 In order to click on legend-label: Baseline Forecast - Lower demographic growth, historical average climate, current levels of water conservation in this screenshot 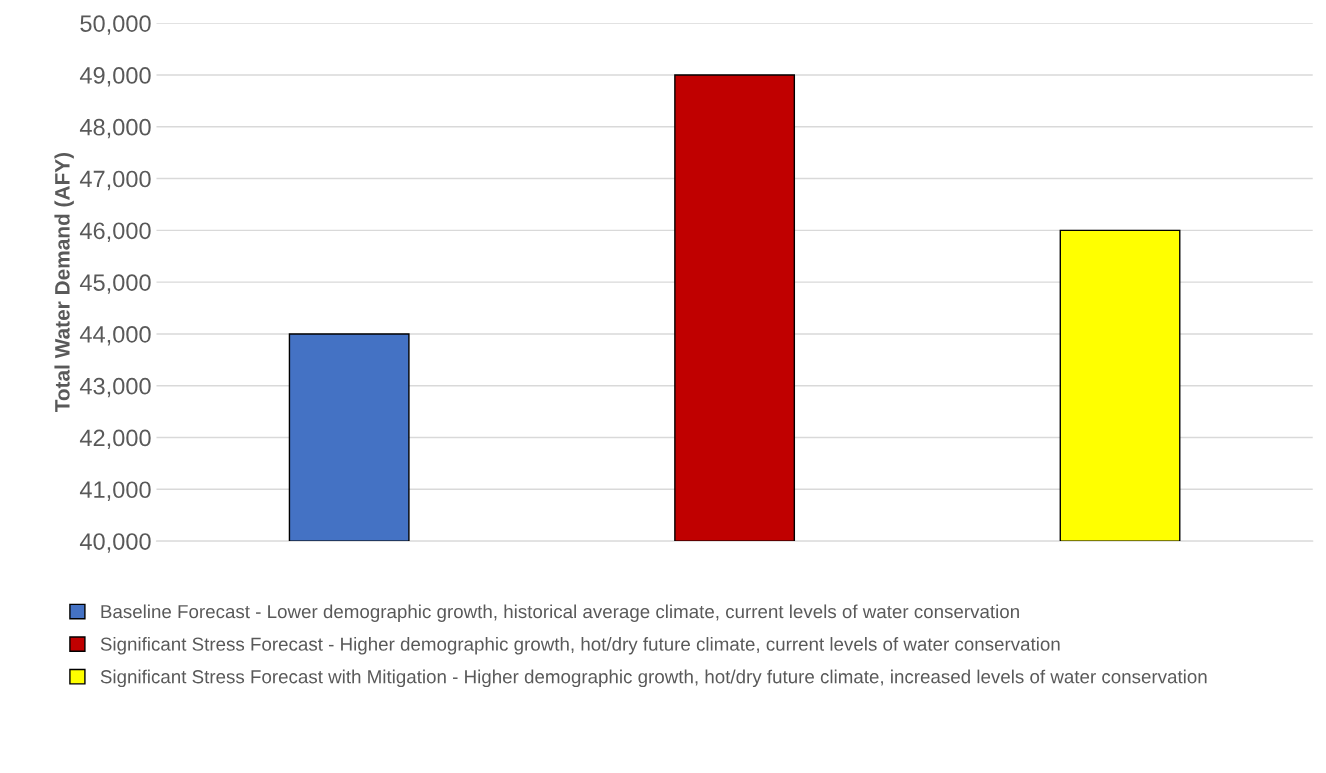, I will do `click(560, 613)`.